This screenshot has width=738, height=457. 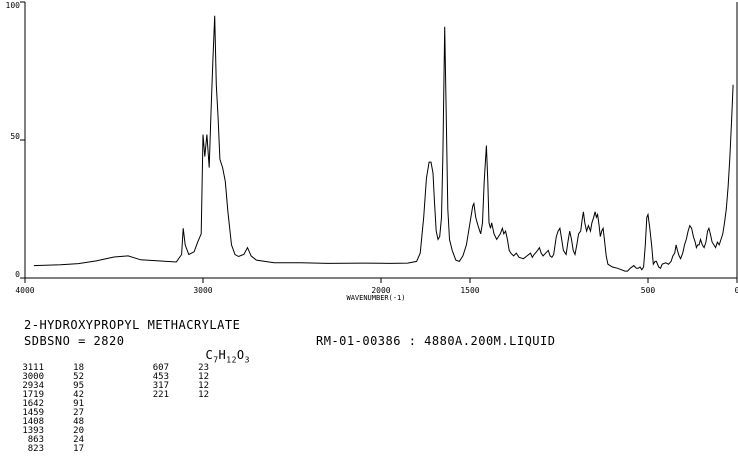 I want to click on peak-row: 823 17, so click(x=47, y=449).